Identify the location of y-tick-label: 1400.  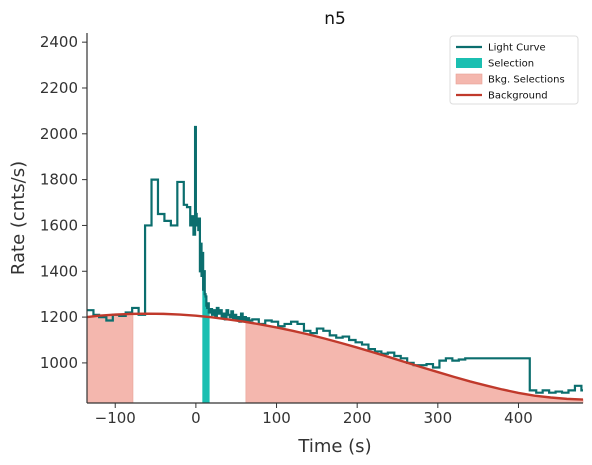
(59, 271).